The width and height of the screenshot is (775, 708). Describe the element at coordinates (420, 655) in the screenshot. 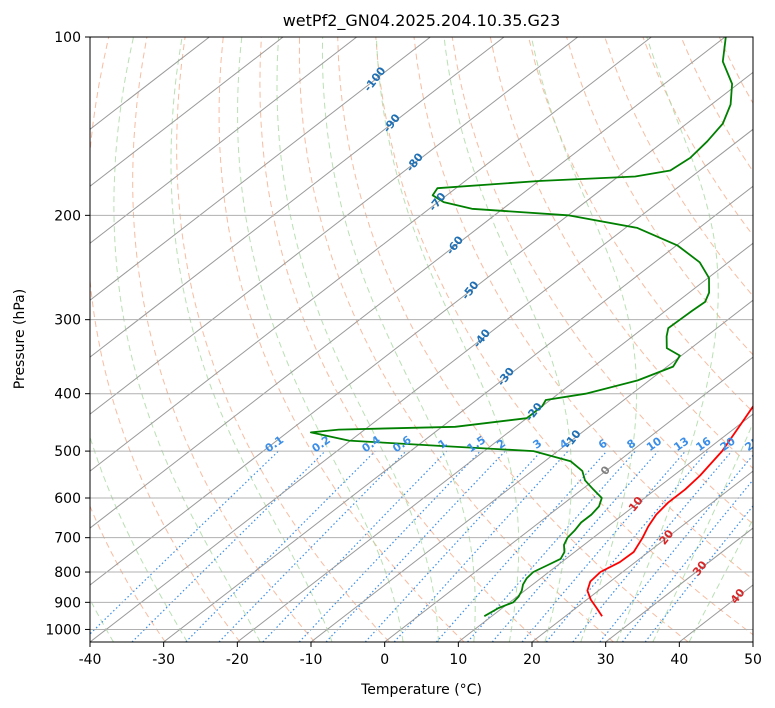

I see `x-axis: -40 -30 -20 -10 0 10 20 30 40 50` at that location.